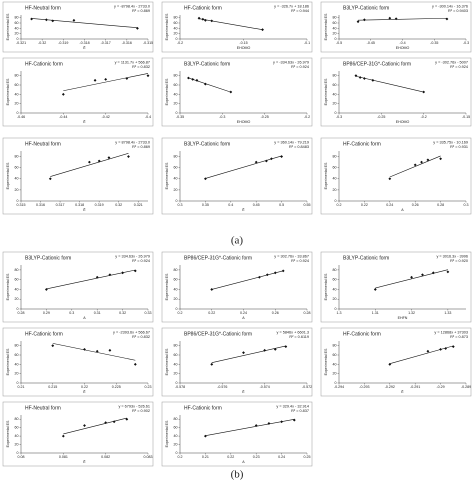 Image resolution: width=474 pixels, height=484 pixels. Describe the element at coordinates (237, 241) in the screenshot. I see `figure-label: (a)` at that location.